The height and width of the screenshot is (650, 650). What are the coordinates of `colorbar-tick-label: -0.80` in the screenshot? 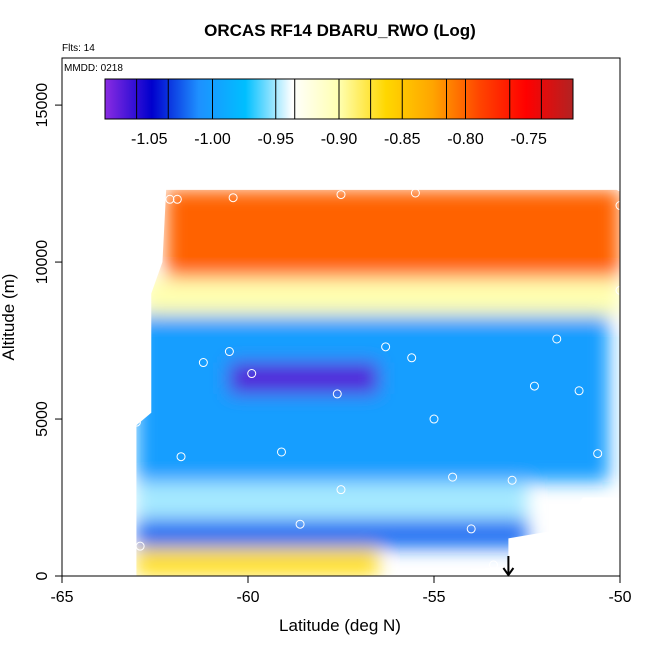 It's located at (465, 139).